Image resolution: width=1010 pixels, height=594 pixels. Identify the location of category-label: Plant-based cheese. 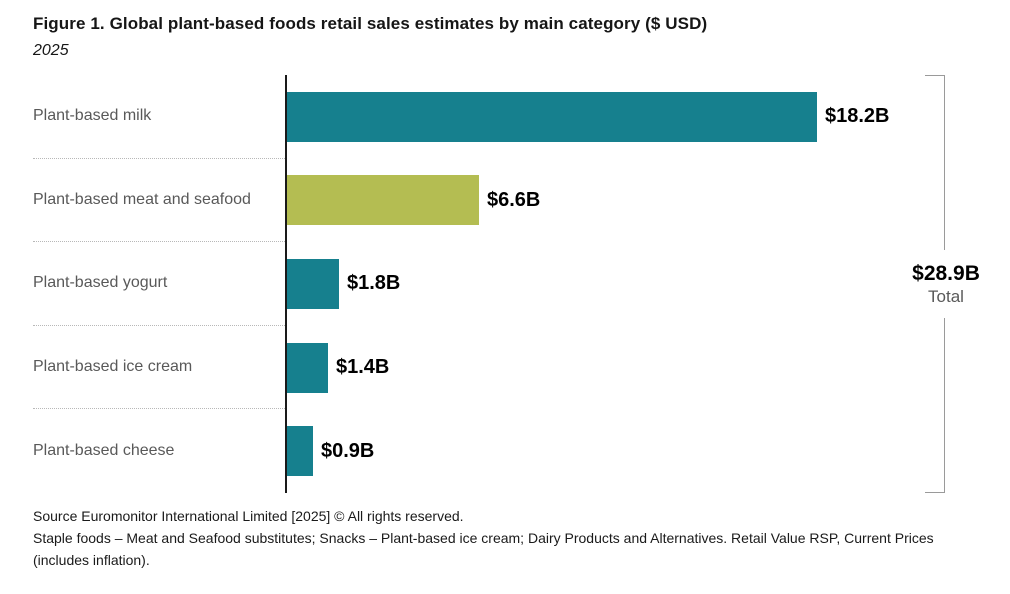
(104, 451).